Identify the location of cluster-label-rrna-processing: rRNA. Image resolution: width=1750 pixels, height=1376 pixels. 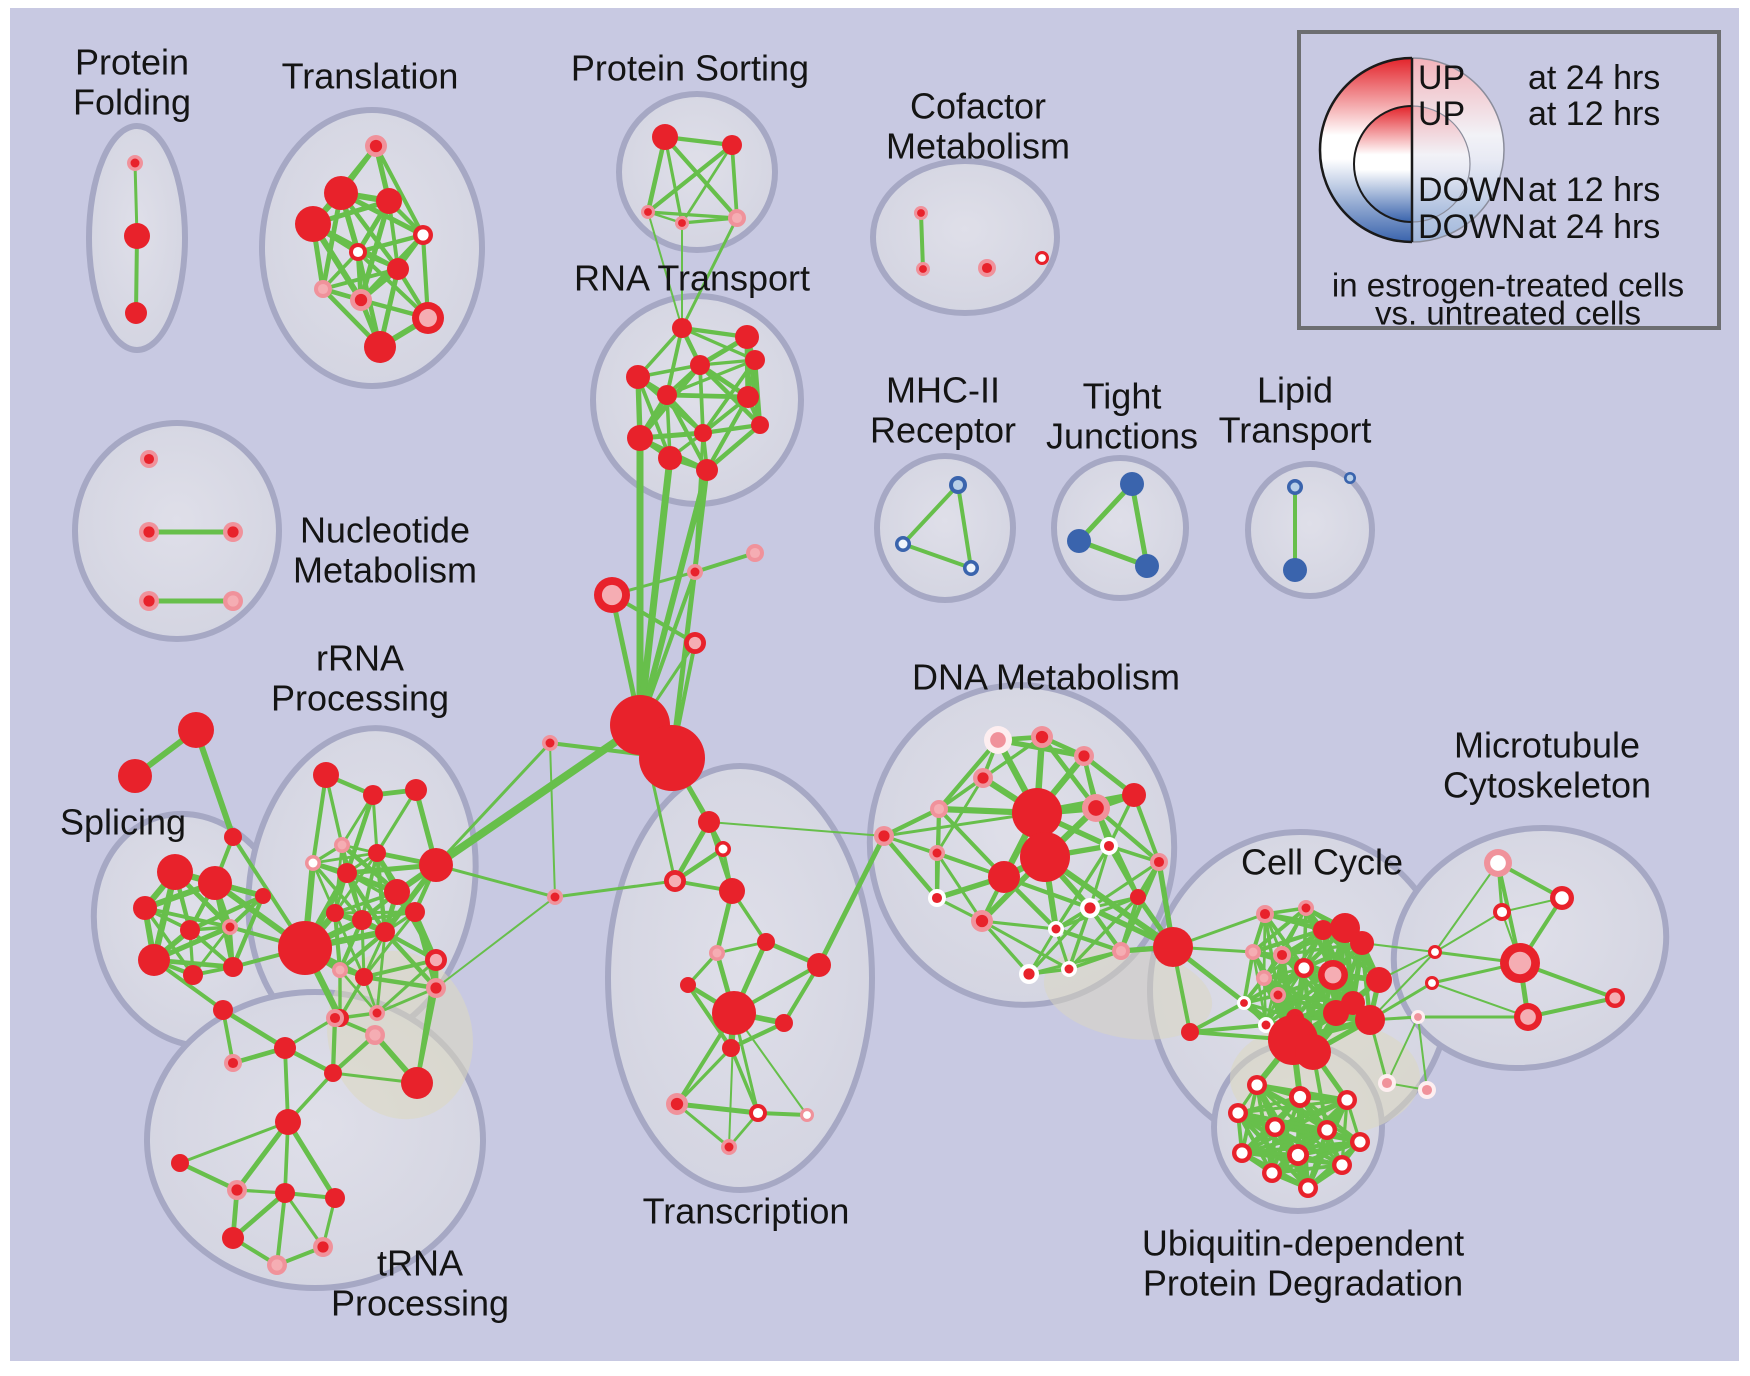
(360, 658).